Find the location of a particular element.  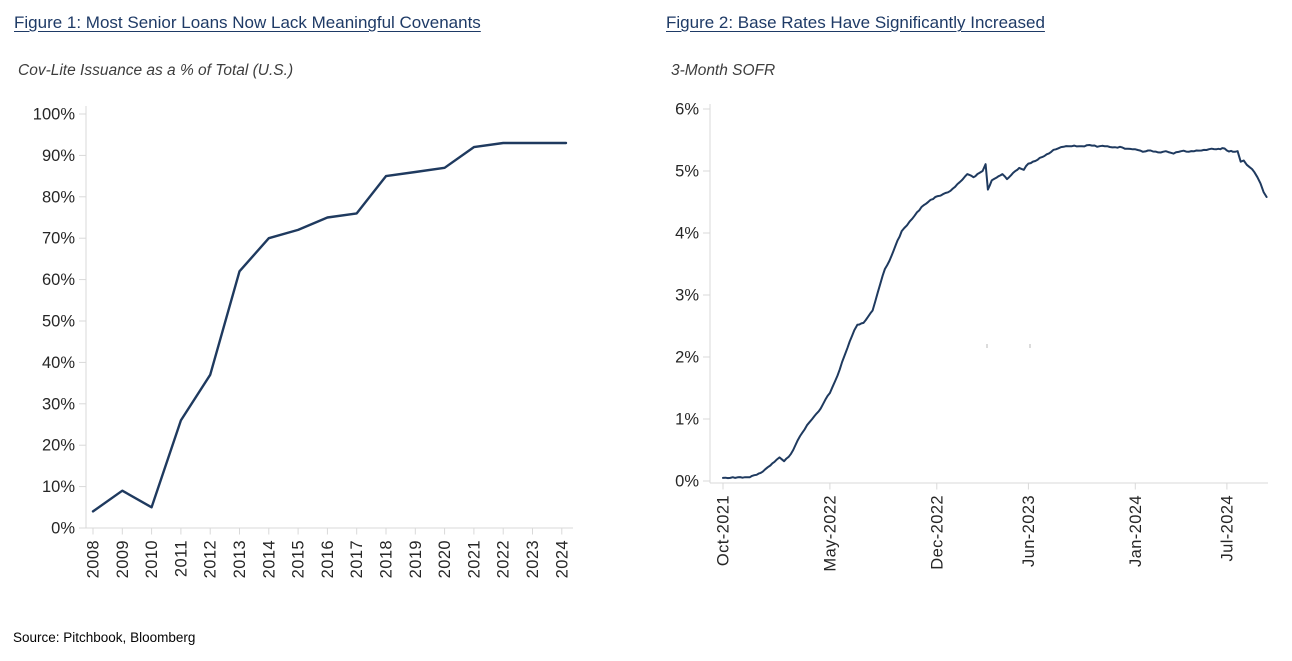

y-tick-label: 50% is located at coordinates (58, 322).